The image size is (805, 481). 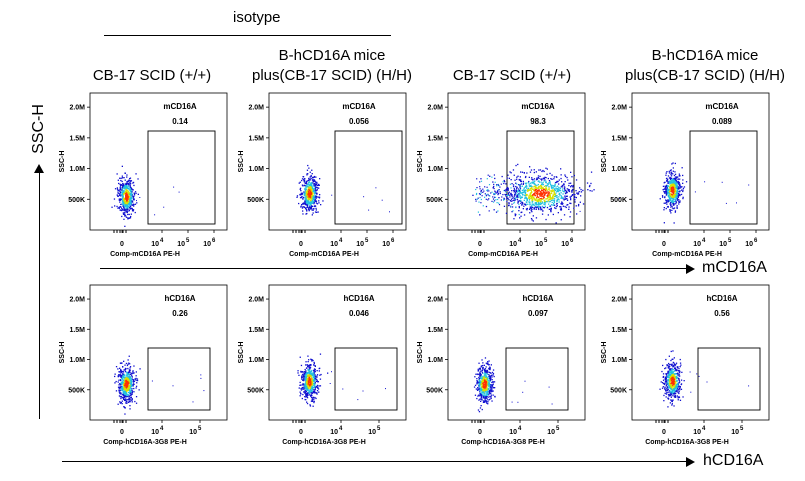 I want to click on x-tick-label-exp: 4, so click(x=162, y=429).